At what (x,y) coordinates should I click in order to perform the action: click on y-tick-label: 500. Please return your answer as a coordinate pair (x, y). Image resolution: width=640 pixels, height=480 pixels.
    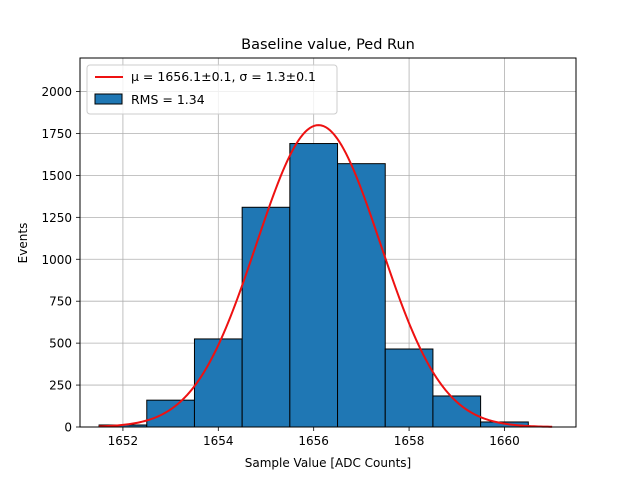
    Looking at the image, I should click on (60, 344).